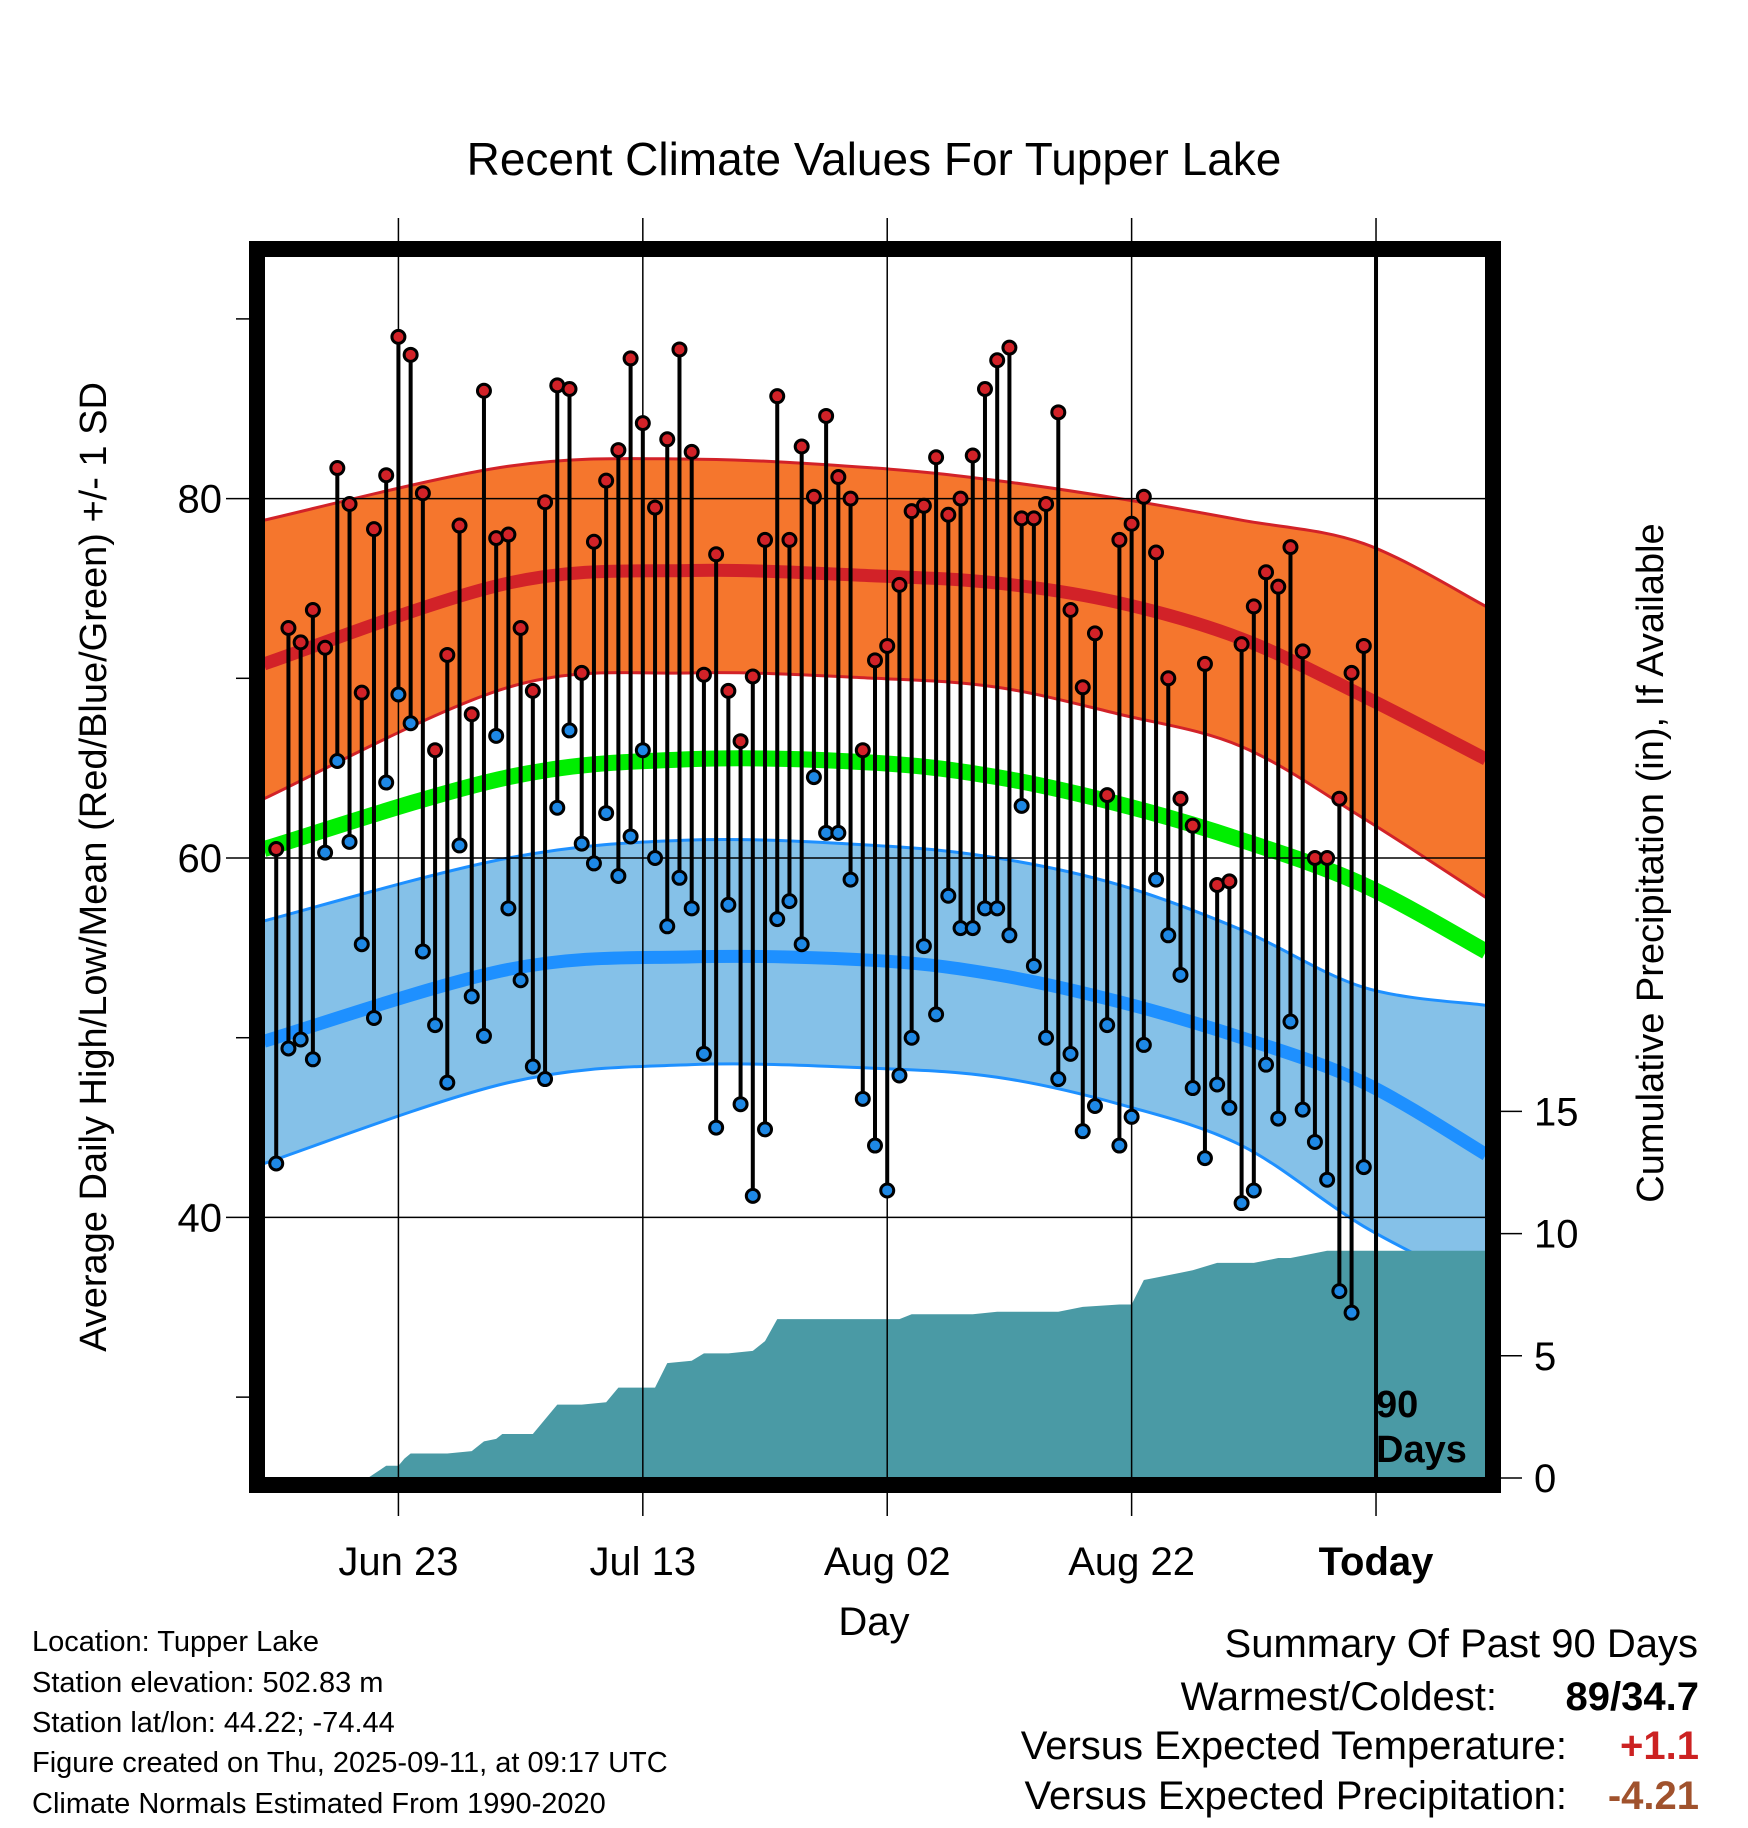 This screenshot has height=1828, width=1748. Describe the element at coordinates (213, 1723) in the screenshot. I see `footer-latlon: Station lat/lon: 44.22; -74.44` at that location.